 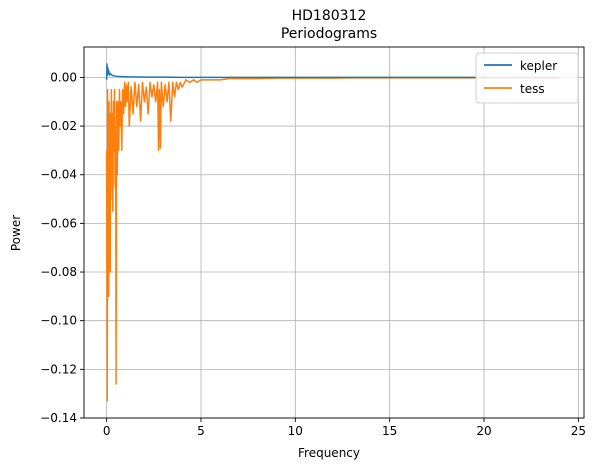 I want to click on series-line-kepler, so click(x=332, y=71).